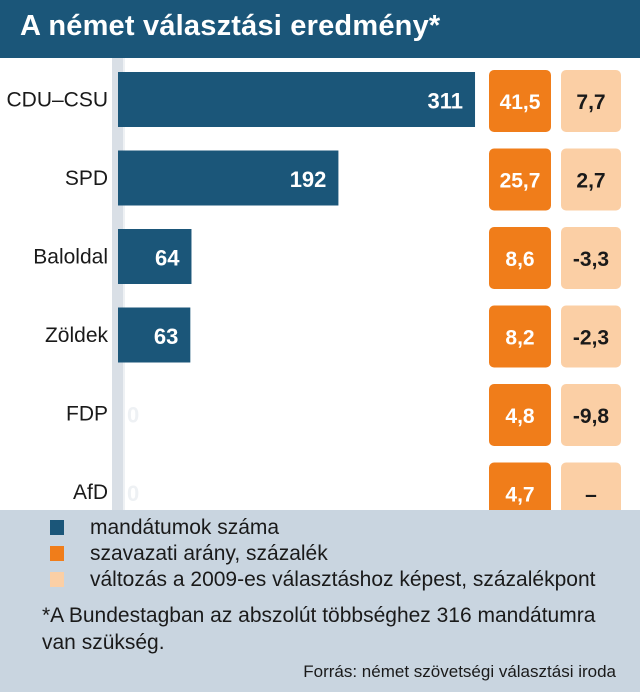 The width and height of the screenshot is (640, 692). I want to click on vote-share-label: 4,8, so click(520, 416).